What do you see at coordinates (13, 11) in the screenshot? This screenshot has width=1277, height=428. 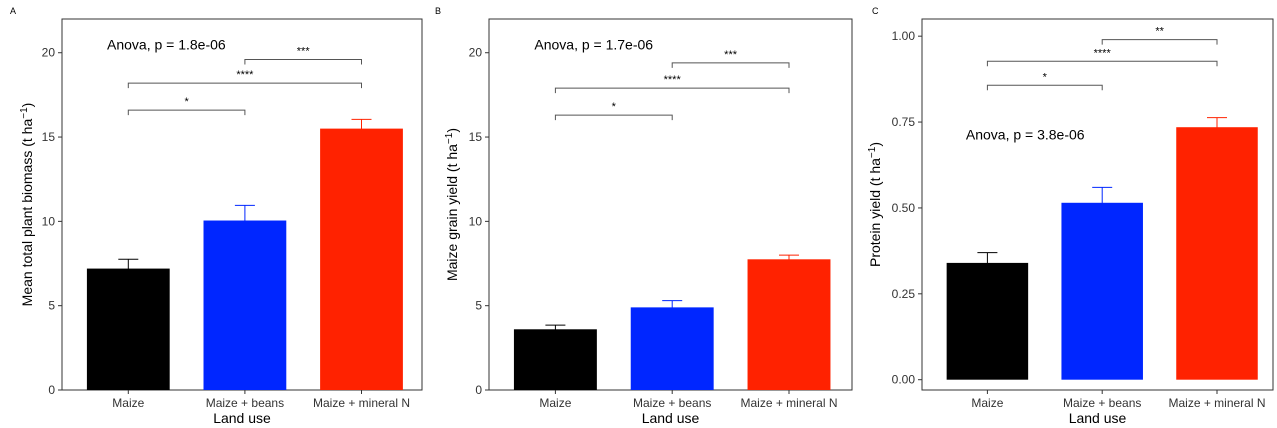 I see `panel-label: A` at bounding box center [13, 11].